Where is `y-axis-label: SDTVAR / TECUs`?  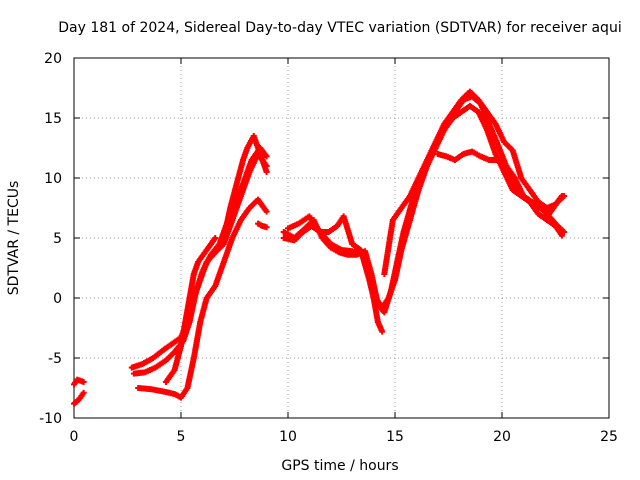 y-axis-label: SDTVAR / TECUs is located at coordinates (14, 238).